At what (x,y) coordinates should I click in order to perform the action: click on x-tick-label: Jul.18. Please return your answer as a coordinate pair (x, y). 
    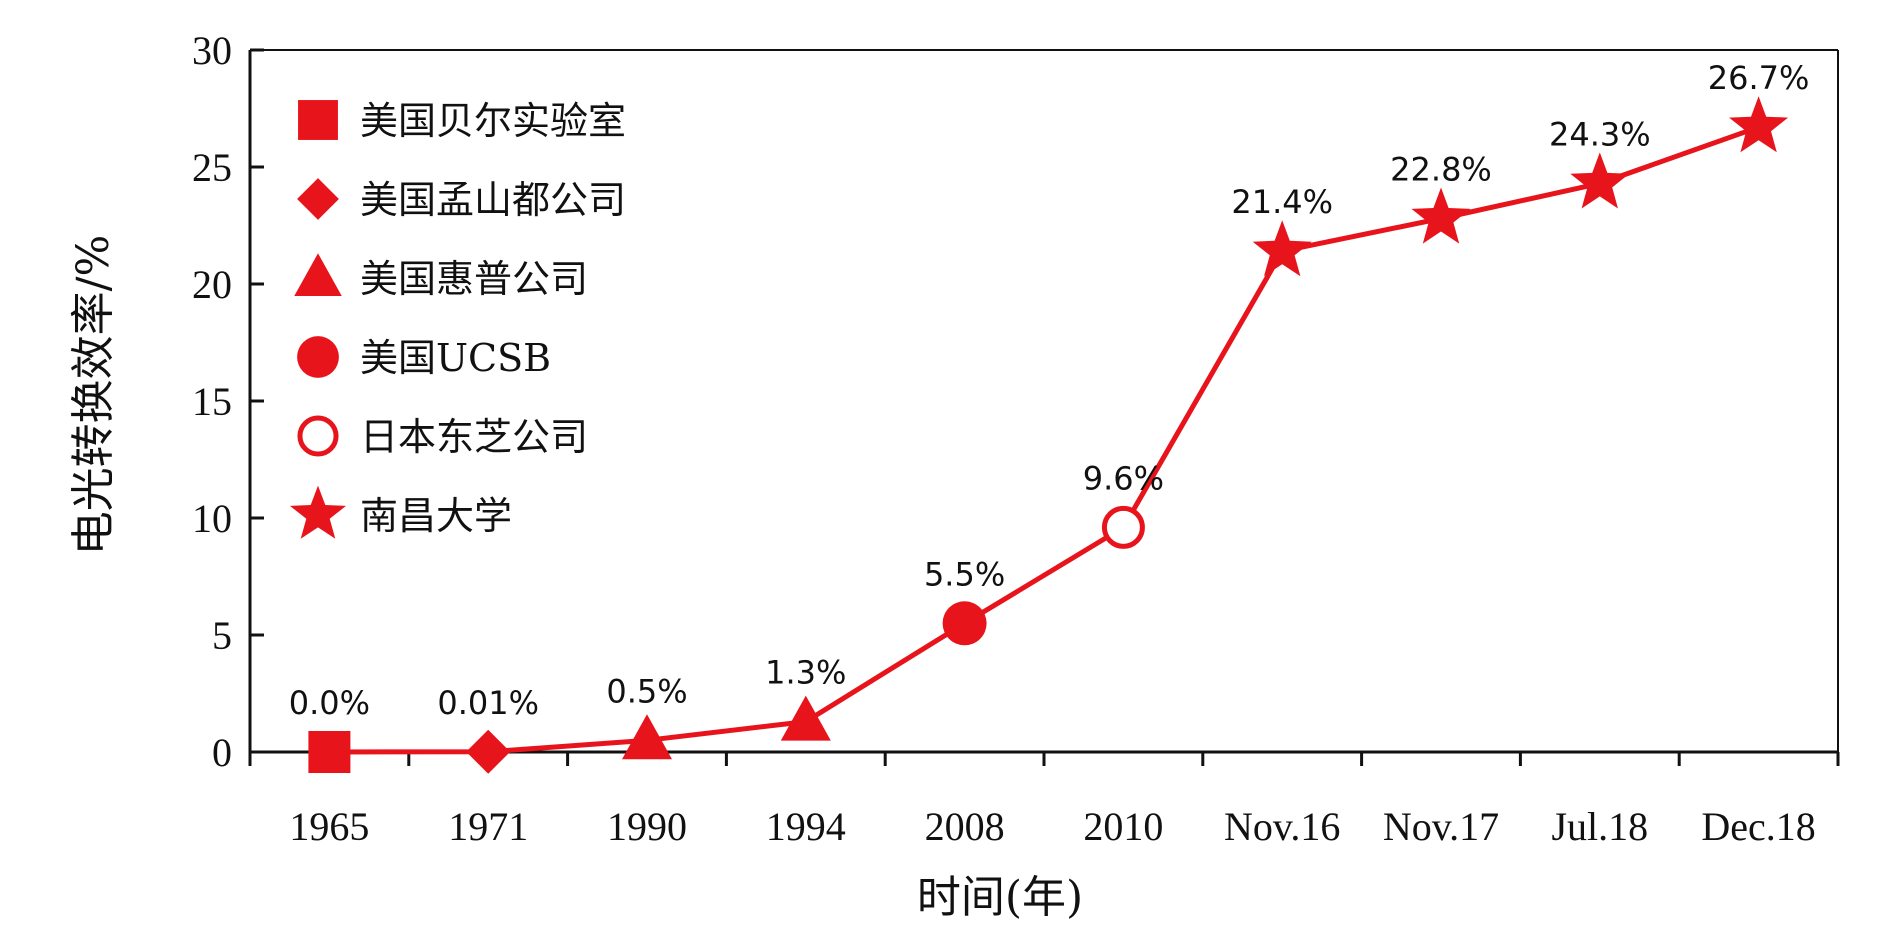
    Looking at the image, I should click on (1599, 826).